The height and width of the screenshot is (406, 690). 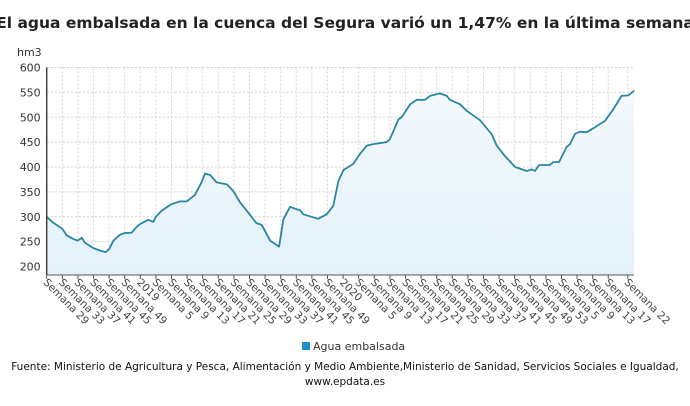 What do you see at coordinates (30, 192) in the screenshot?
I see `y-tick-label: 350` at bounding box center [30, 192].